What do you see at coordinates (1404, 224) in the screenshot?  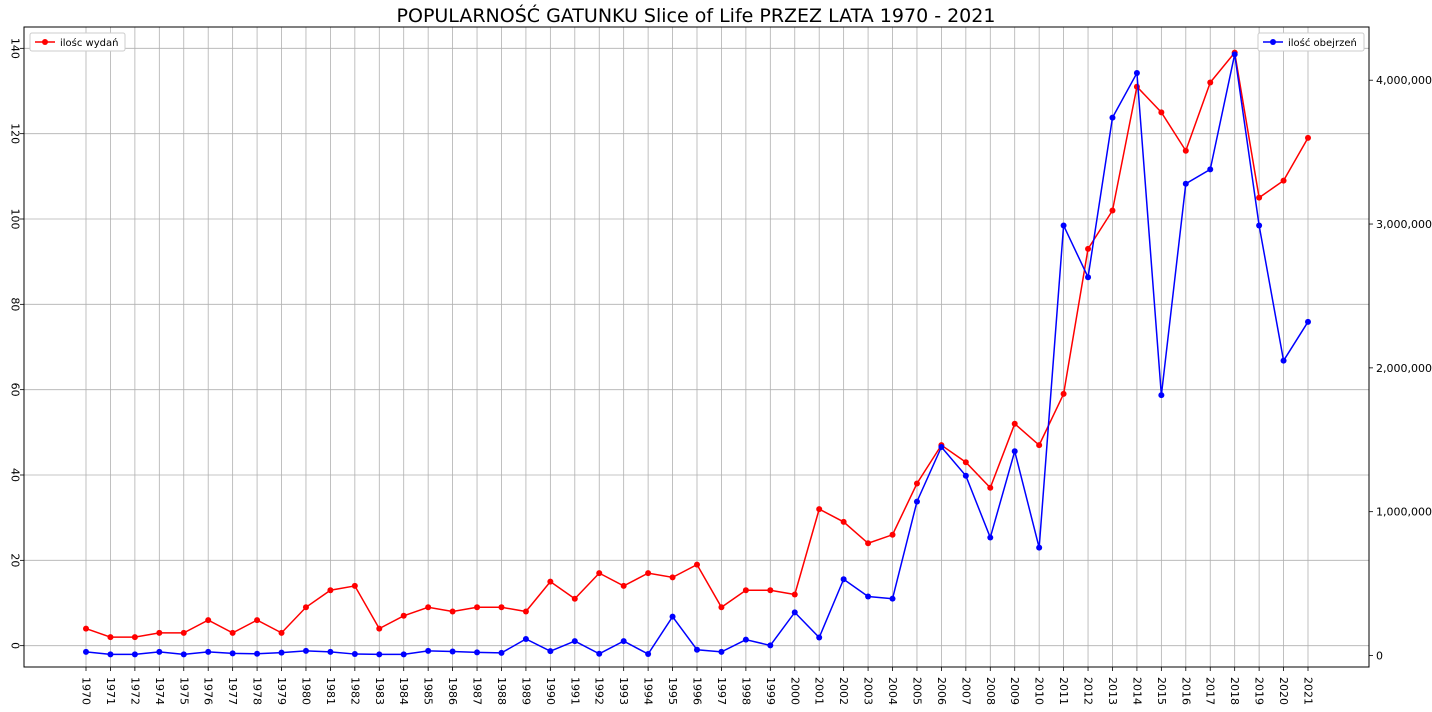 I see `y-right-tick-label: 3,000,000` at bounding box center [1404, 224].